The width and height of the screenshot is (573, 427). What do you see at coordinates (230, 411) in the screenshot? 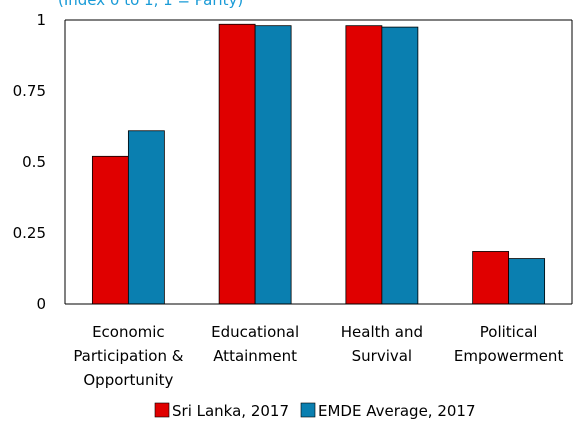
I see `legend-label: Sri Lanka, 2017` at bounding box center [230, 411].